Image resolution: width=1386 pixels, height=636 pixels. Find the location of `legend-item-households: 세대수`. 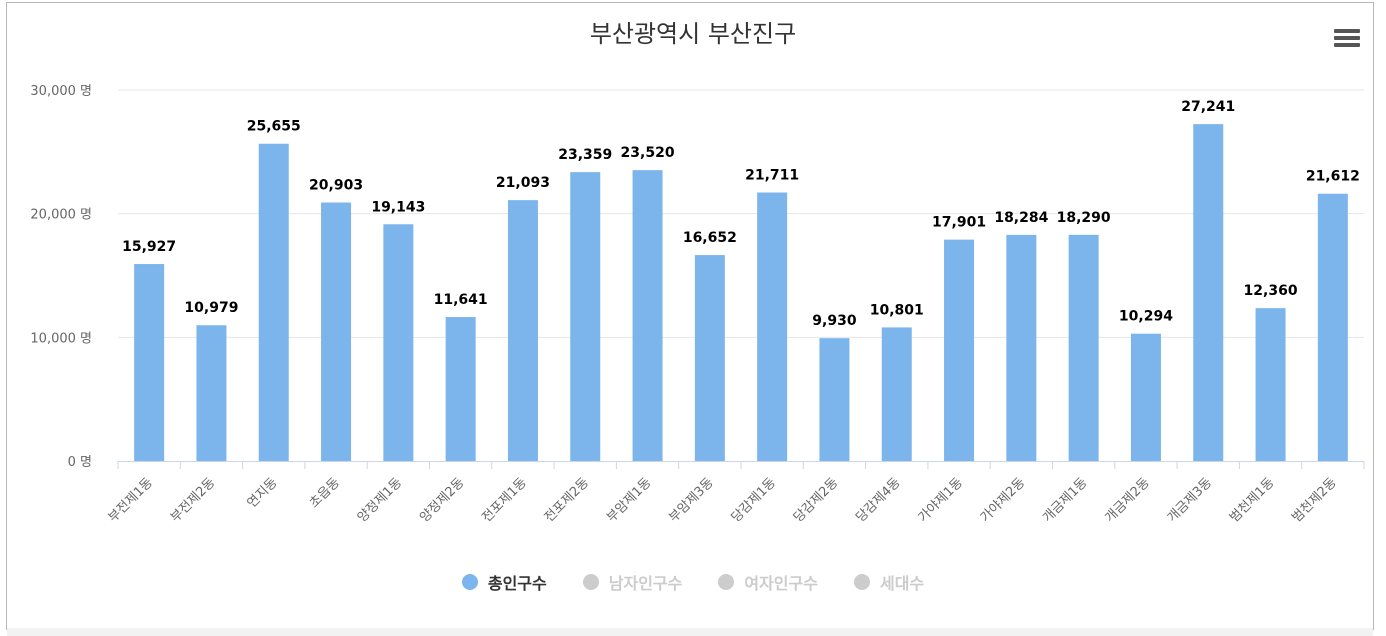

legend-item-households: 세대수 is located at coordinates (889, 582).